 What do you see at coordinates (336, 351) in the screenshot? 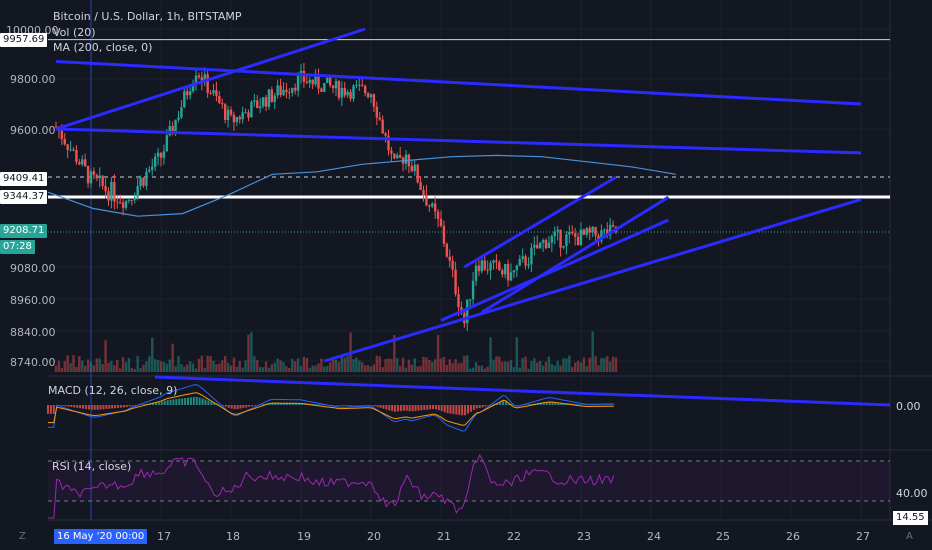
I see `volume-bars` at bounding box center [336, 351].